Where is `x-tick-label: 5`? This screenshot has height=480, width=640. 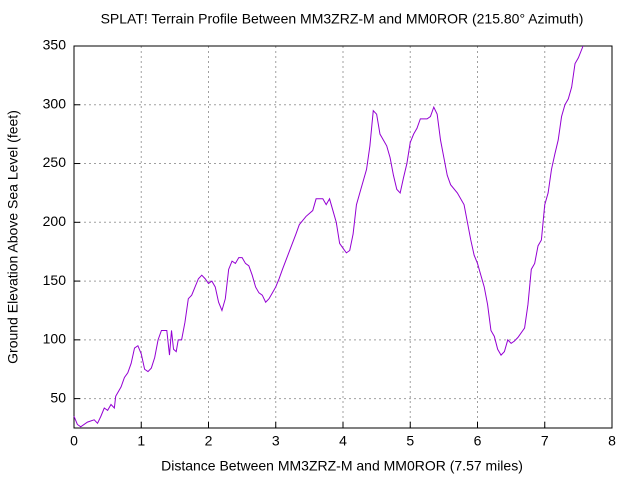 x-tick-label: 5 is located at coordinates (410, 441).